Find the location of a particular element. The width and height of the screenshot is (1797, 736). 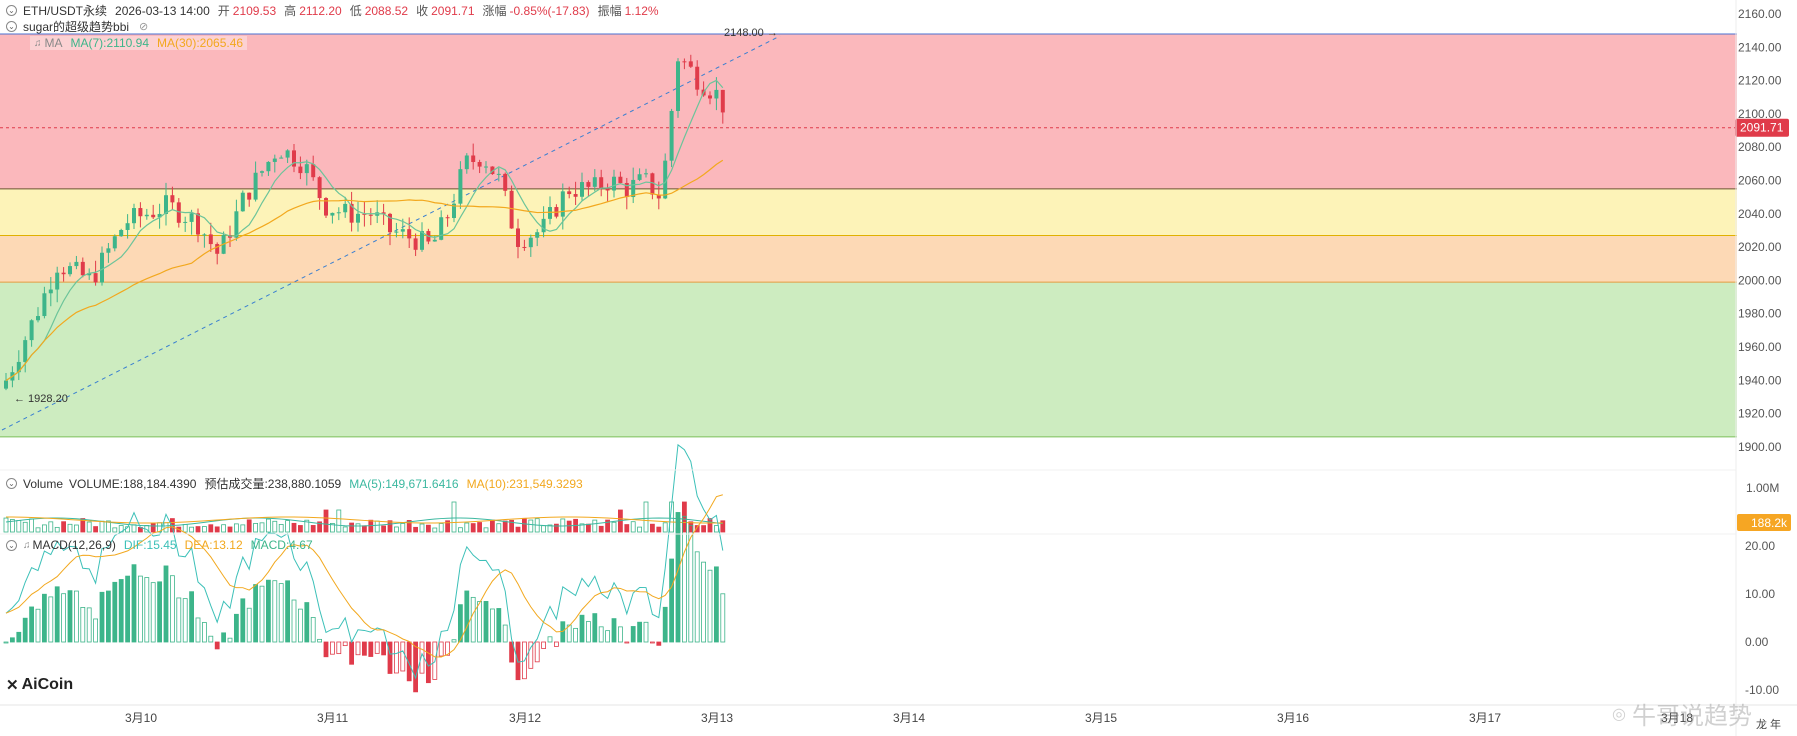

volume-label: Volume is located at coordinates (43, 483).